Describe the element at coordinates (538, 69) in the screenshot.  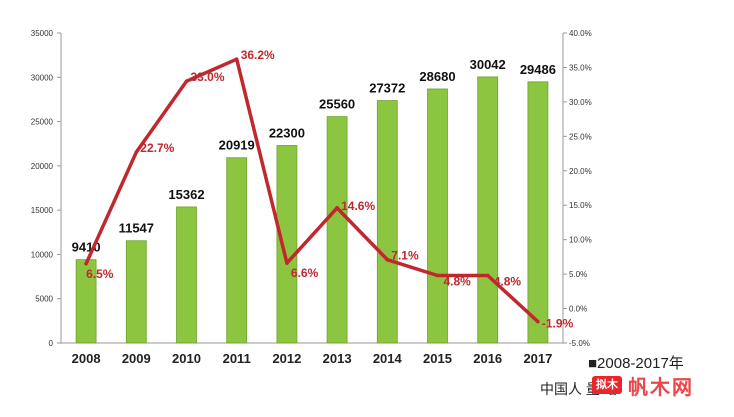
I see `bar-label-2017: 29486` at that location.